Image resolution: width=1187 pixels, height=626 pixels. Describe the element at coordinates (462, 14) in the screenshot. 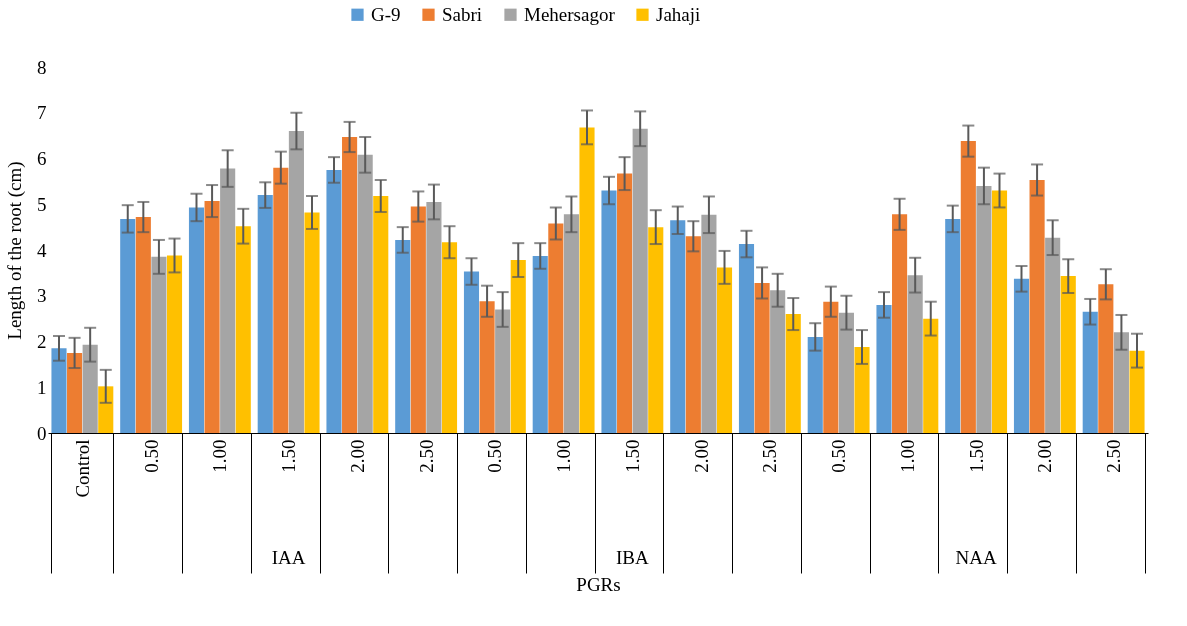

I see `legend-label: Sabri` at that location.